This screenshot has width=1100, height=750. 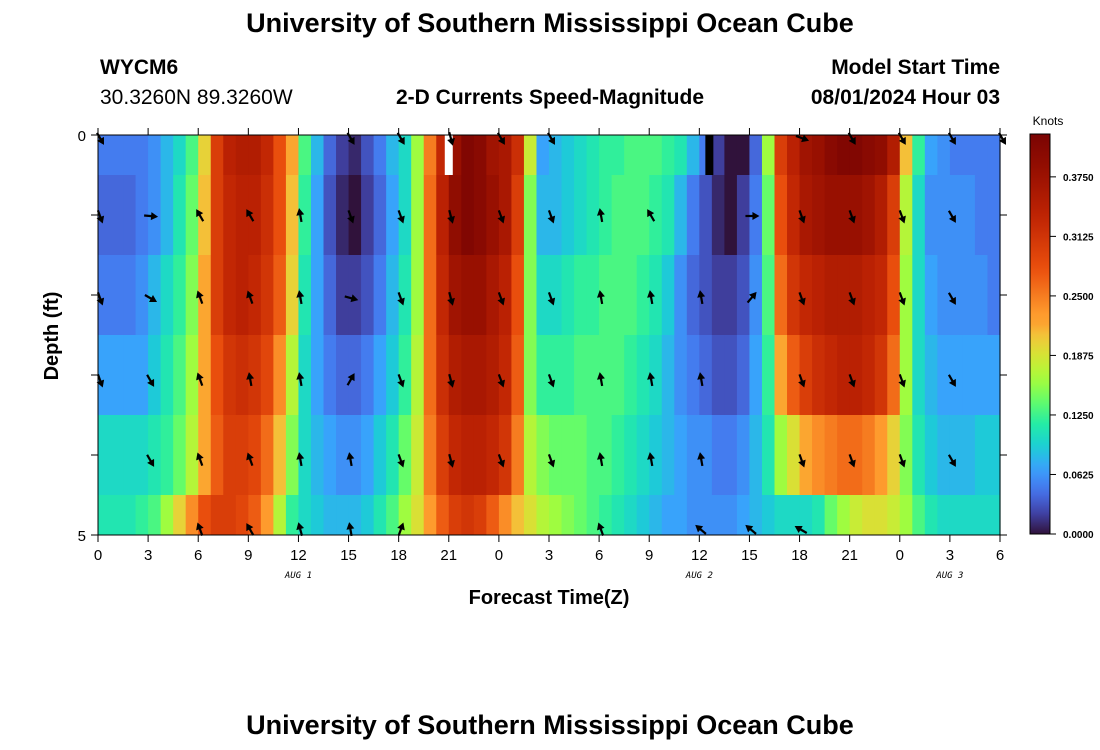 What do you see at coordinates (709, 155) in the screenshot?
I see `missing-data-mark` at bounding box center [709, 155].